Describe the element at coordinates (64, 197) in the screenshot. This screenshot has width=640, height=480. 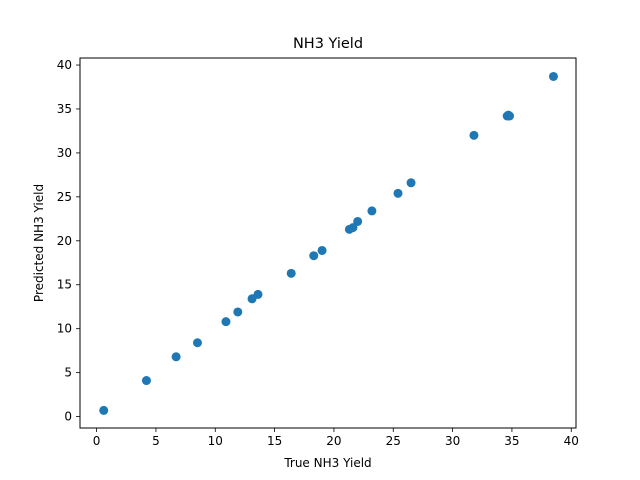
I see `y-tick-label: 25` at that location.